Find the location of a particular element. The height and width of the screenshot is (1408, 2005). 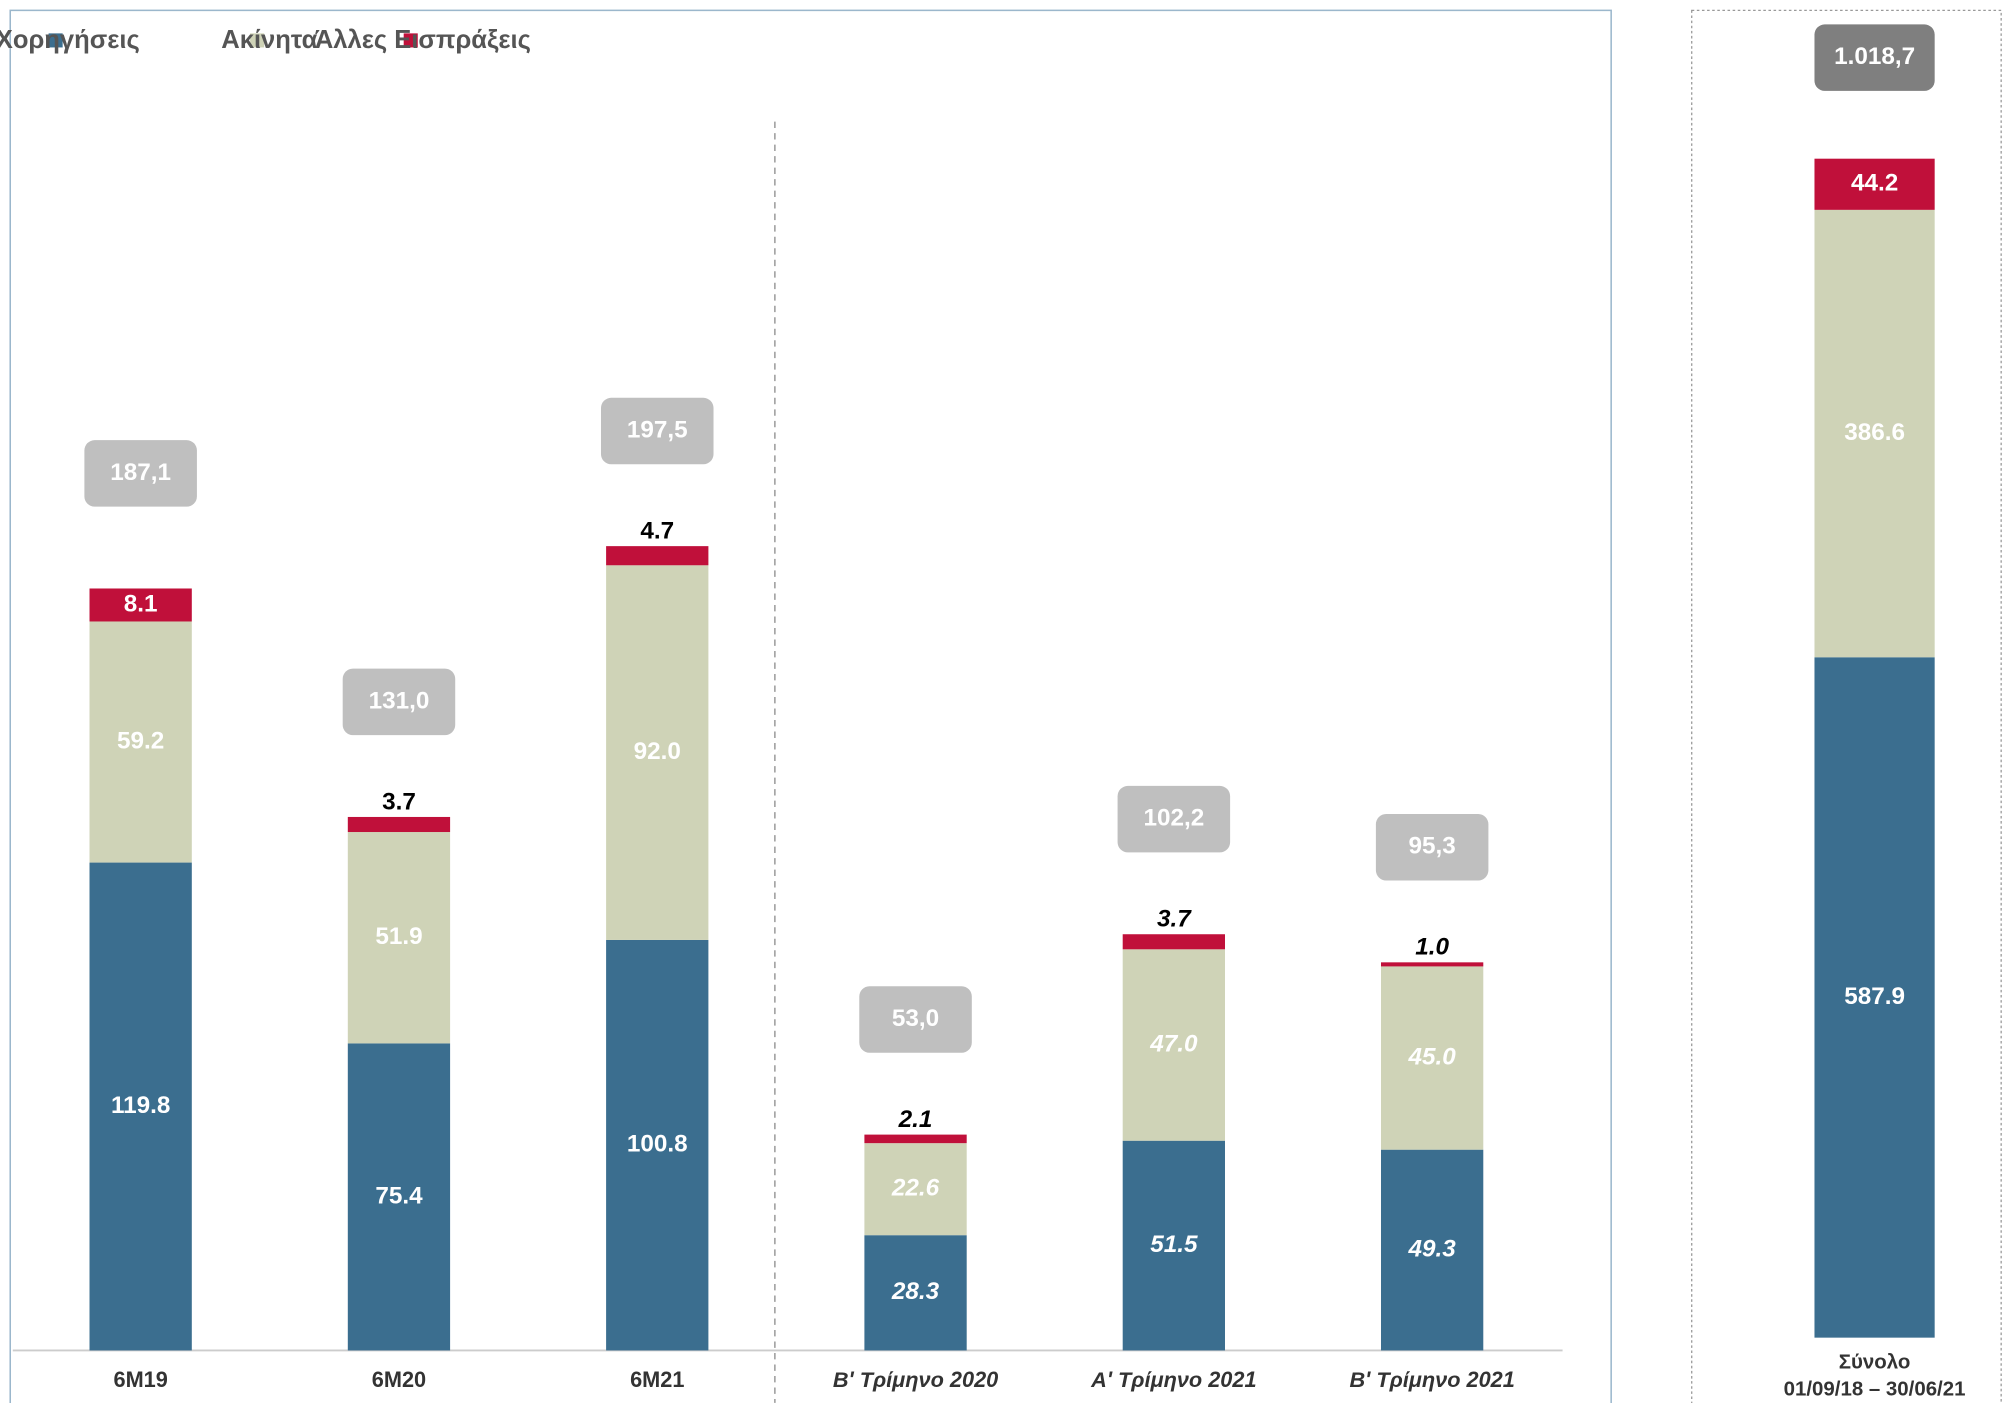

x-tick-label: Α' Τρίμηνο 2021 is located at coordinates (1173, 1379).